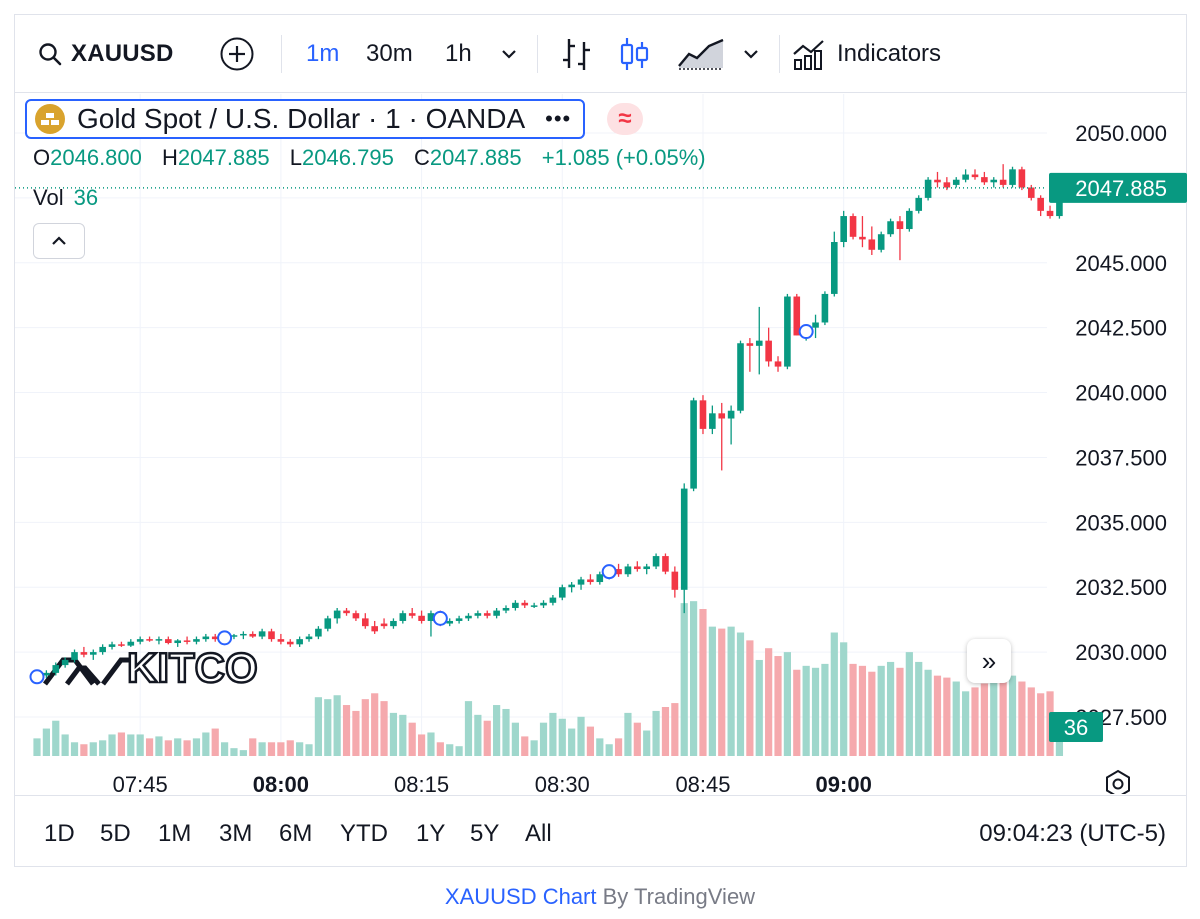 Image resolution: width=1200 pixels, height=919 pixels. I want to click on open-value: 2046.800, so click(96, 157).